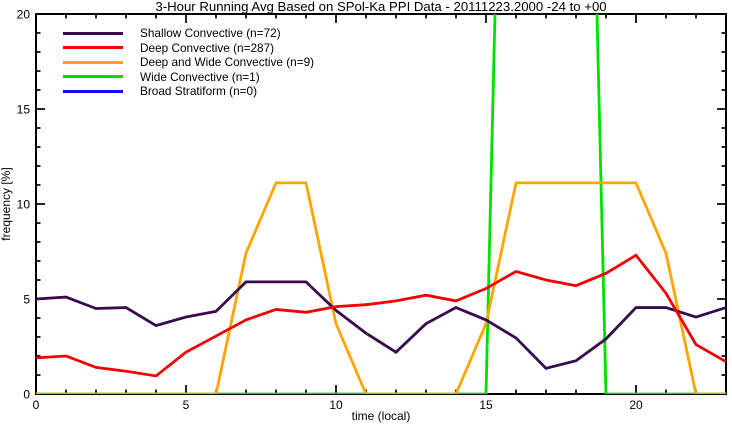 This screenshot has width=732, height=426. What do you see at coordinates (381, 416) in the screenshot?
I see `x-axis-label: time (local)` at bounding box center [381, 416].